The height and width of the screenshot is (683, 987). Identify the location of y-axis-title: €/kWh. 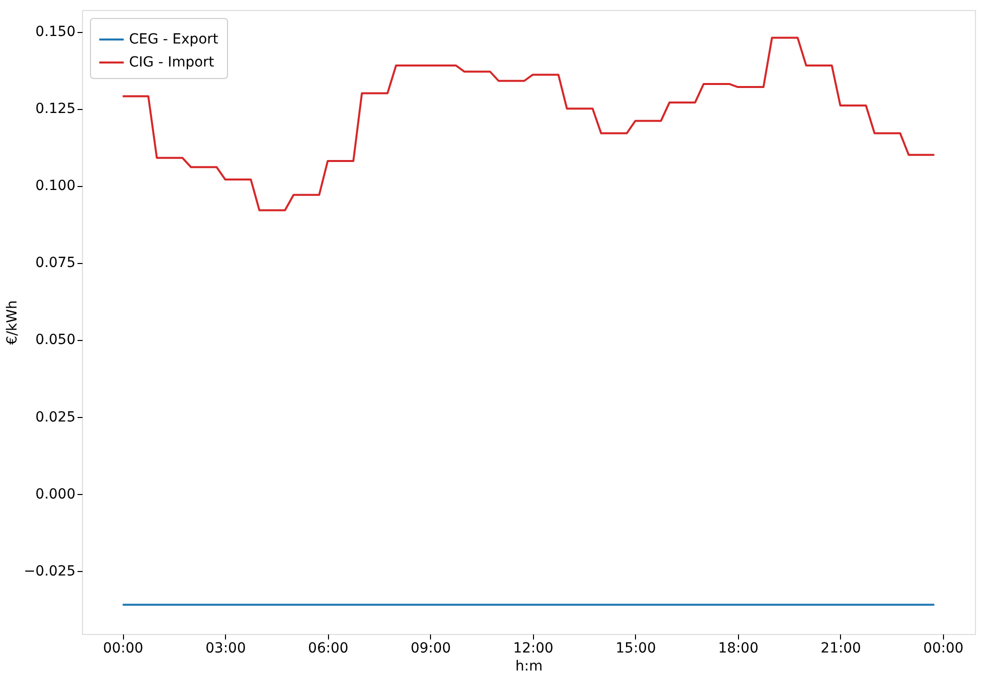
(12, 322).